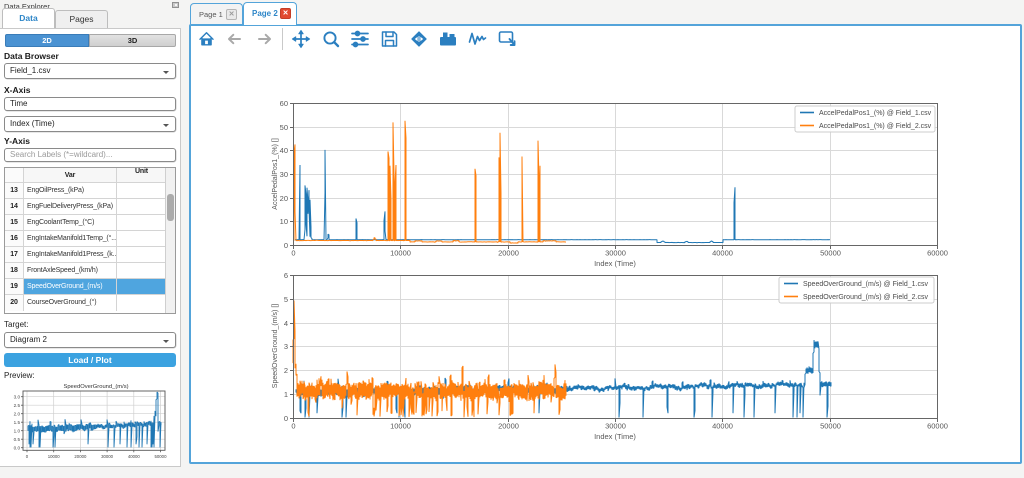  What do you see at coordinates (17, 397) in the screenshot?
I see `svg-text: 3.0` at bounding box center [17, 397].